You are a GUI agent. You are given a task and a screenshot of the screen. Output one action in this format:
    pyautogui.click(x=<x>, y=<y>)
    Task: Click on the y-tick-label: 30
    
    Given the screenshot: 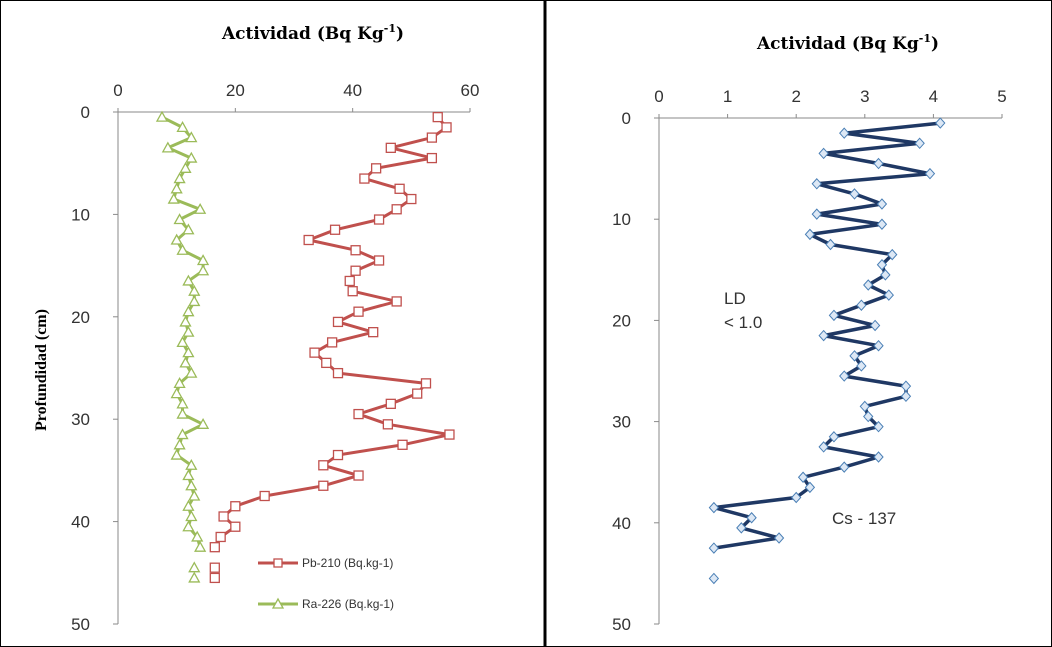 What is the action you would take?
    pyautogui.click(x=80, y=419)
    